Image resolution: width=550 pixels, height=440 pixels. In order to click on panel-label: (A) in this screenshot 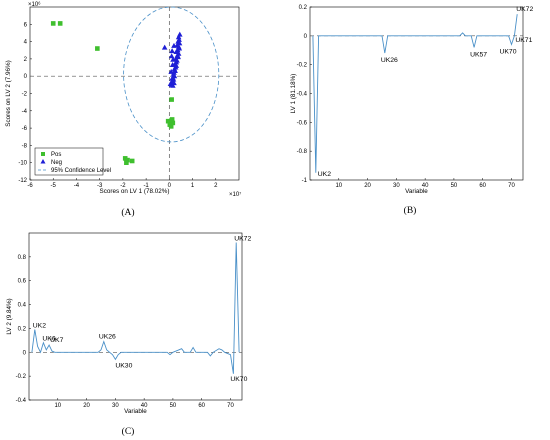, I will do `click(127, 212)`.